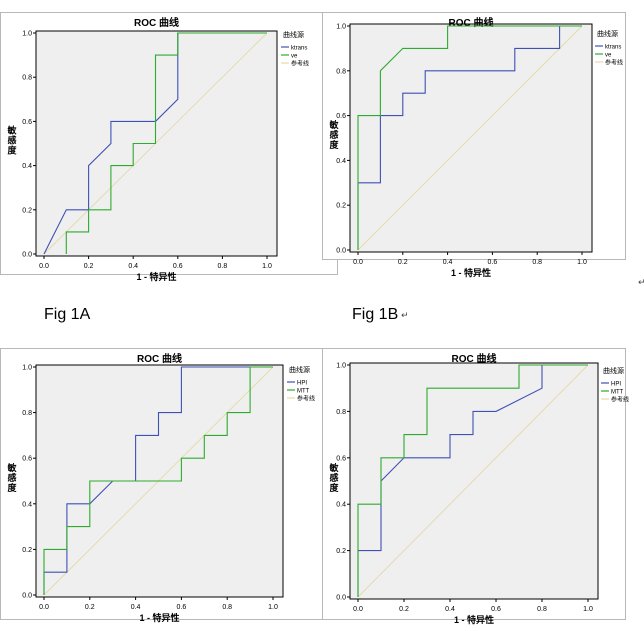 This screenshot has width=644, height=631. Describe the element at coordinates (293, 34) in the screenshot. I see `legend-title: 曲线源` at that location.